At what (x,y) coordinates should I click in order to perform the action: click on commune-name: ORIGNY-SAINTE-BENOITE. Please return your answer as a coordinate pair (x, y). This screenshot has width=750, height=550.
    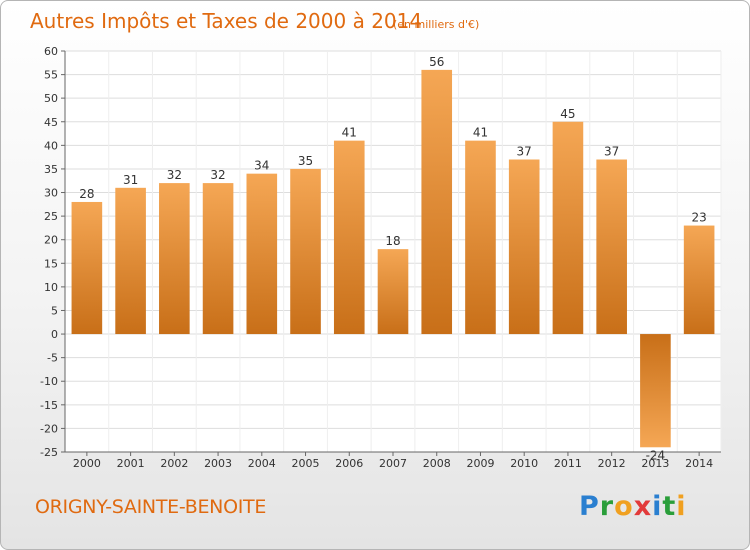
    Looking at the image, I should click on (151, 507).